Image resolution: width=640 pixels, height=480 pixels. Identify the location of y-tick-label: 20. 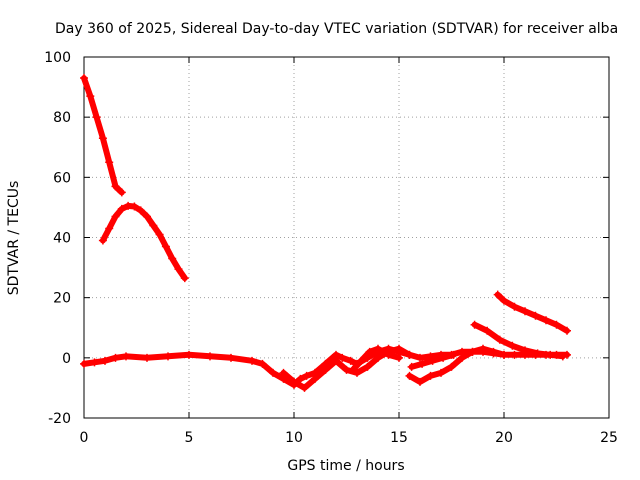
(62, 299).